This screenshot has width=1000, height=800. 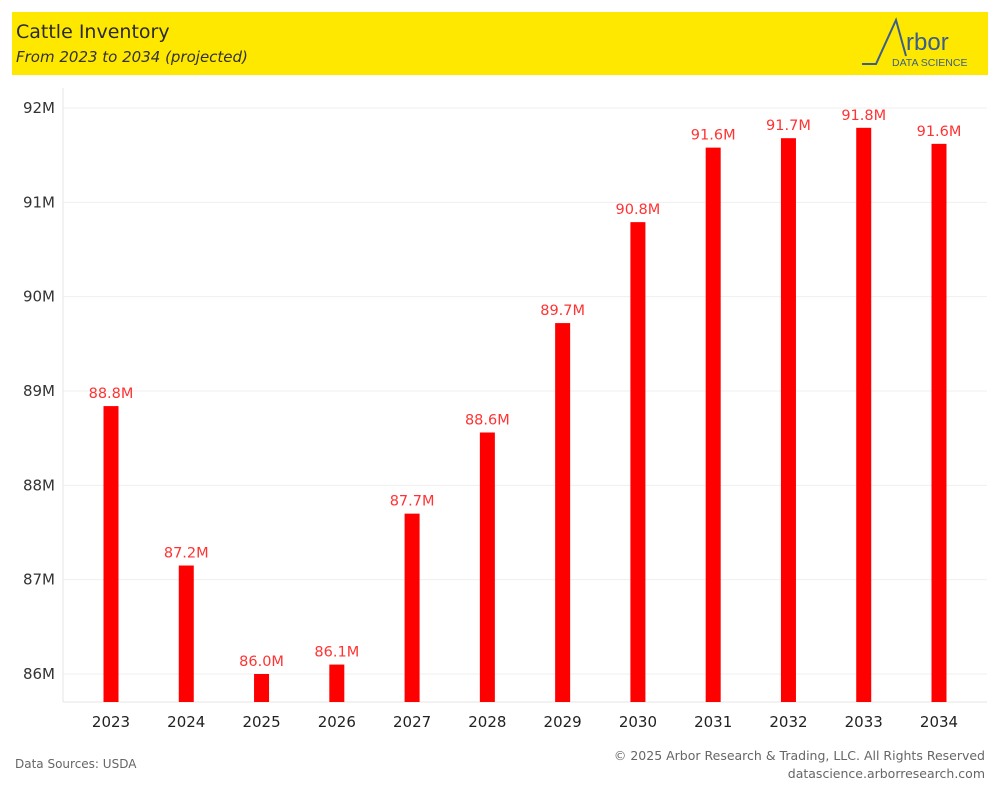 What do you see at coordinates (929, 63) in the screenshot?
I see `logo-tagline: DATA SCIENCE` at bounding box center [929, 63].